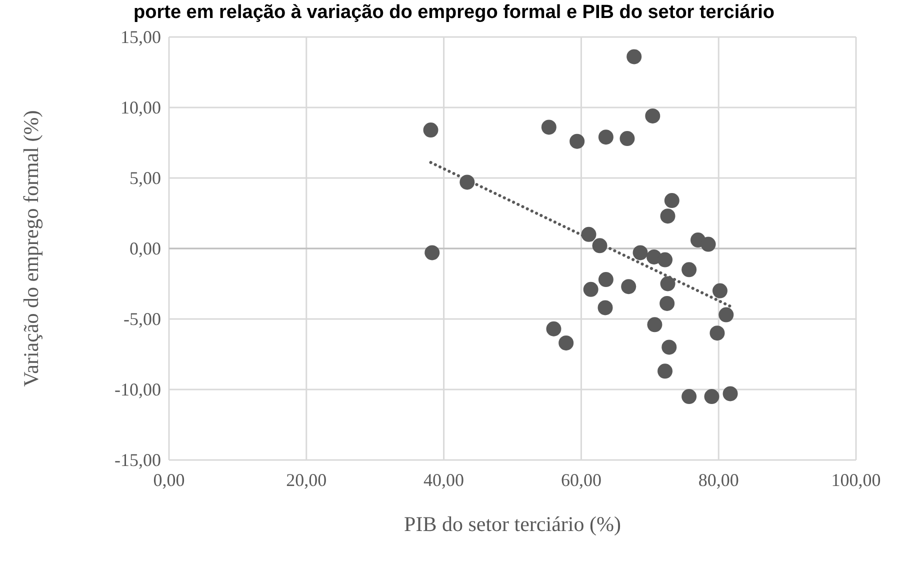 Image resolution: width=908 pixels, height=569 pixels. Describe the element at coordinates (31, 248) in the screenshot. I see `y-axis-title: Variação do emprego formal (%)` at that location.